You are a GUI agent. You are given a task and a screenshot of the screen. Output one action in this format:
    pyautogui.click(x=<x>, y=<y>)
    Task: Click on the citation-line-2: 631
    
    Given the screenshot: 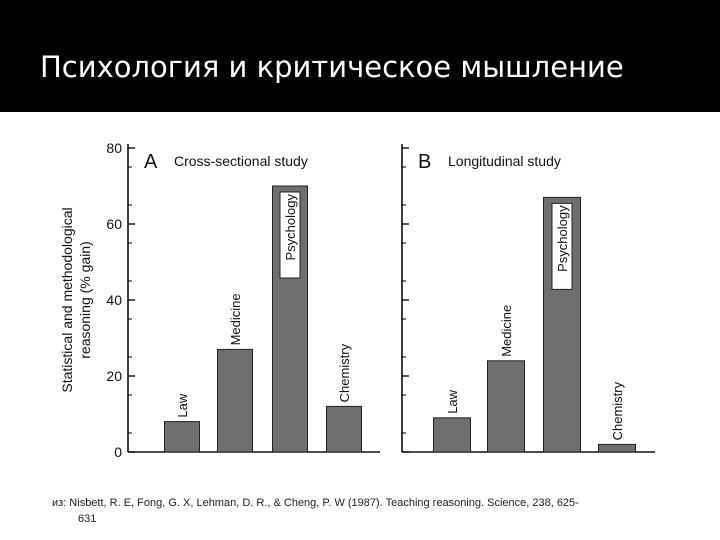 What is the action you would take?
    pyautogui.click(x=87, y=519)
    